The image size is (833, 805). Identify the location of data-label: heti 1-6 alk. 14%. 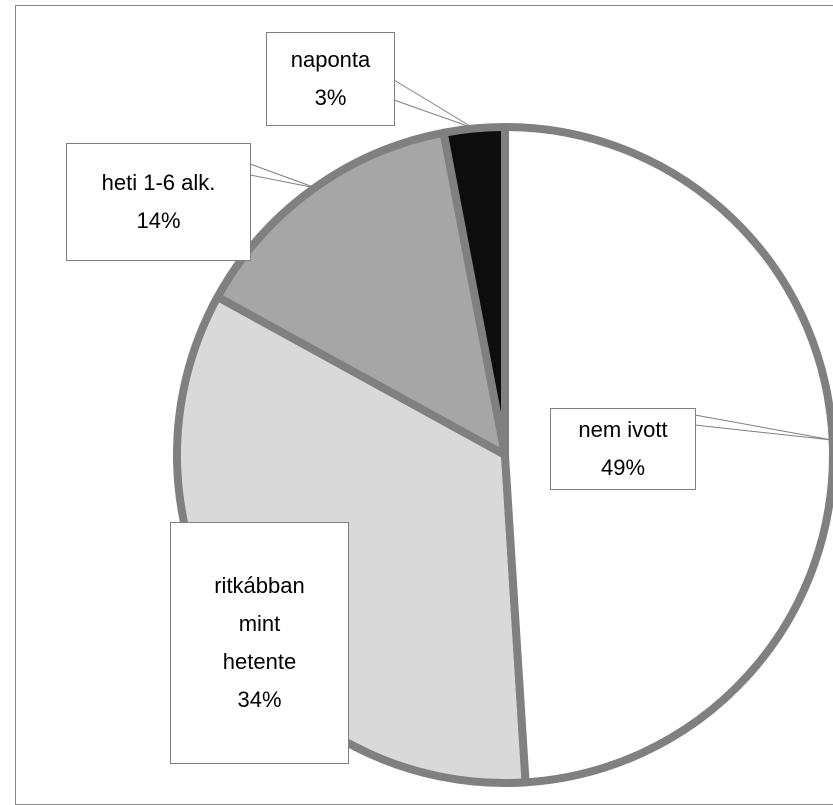
(158, 202).